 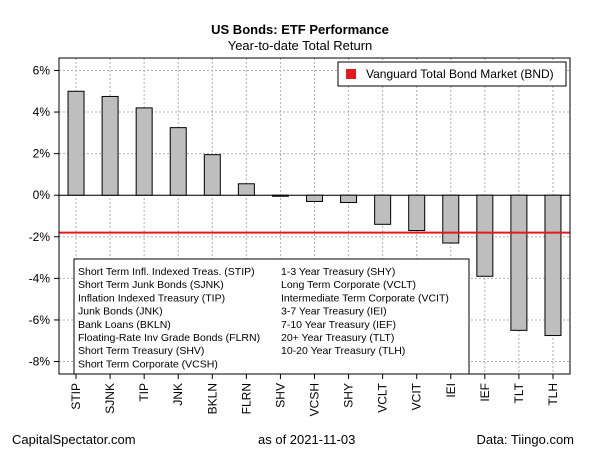 What do you see at coordinates (151, 298) in the screenshot?
I see `ticker-key-item: Inflation Indexed Treasury (TIP)` at bounding box center [151, 298].